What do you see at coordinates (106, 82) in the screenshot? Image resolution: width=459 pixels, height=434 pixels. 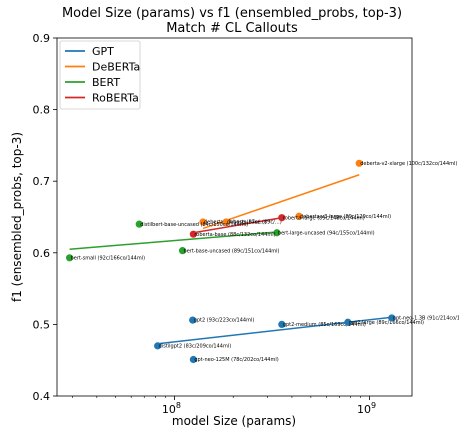 I see `legend-entry: BERT` at bounding box center [106, 82].